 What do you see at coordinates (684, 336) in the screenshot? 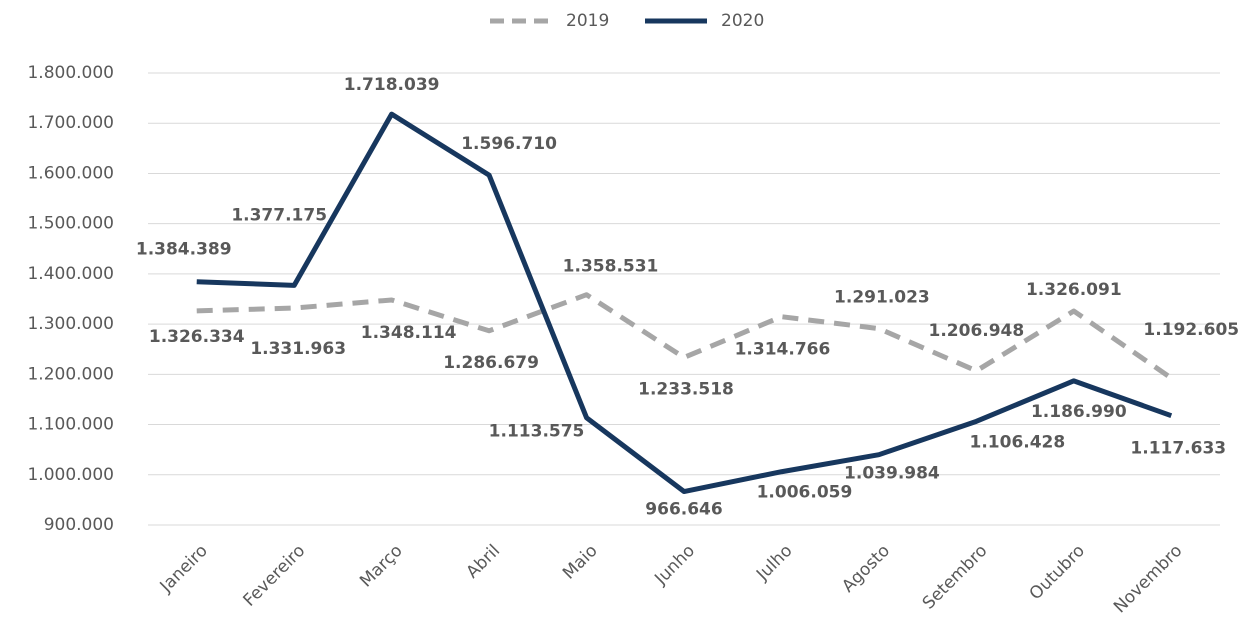
I see `series-line` at bounding box center [684, 336].